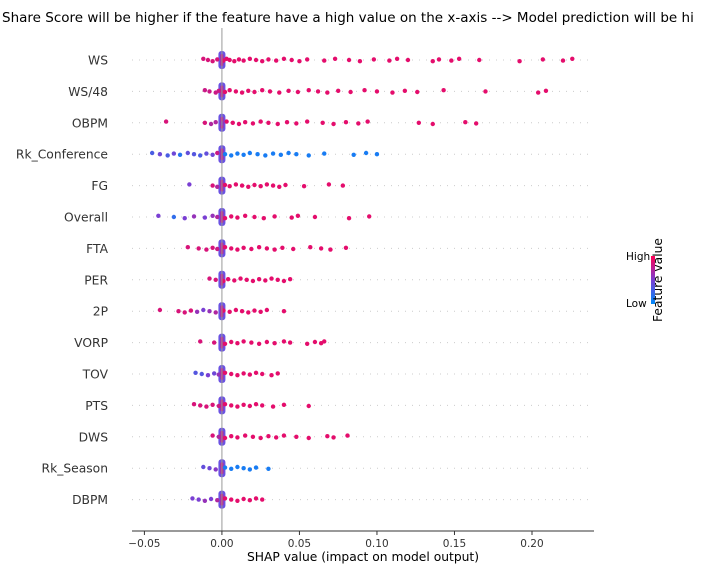 The width and height of the screenshot is (720, 580). Describe the element at coordinates (338, 374) in the screenshot. I see `feature-row-tov: TOV` at that location.